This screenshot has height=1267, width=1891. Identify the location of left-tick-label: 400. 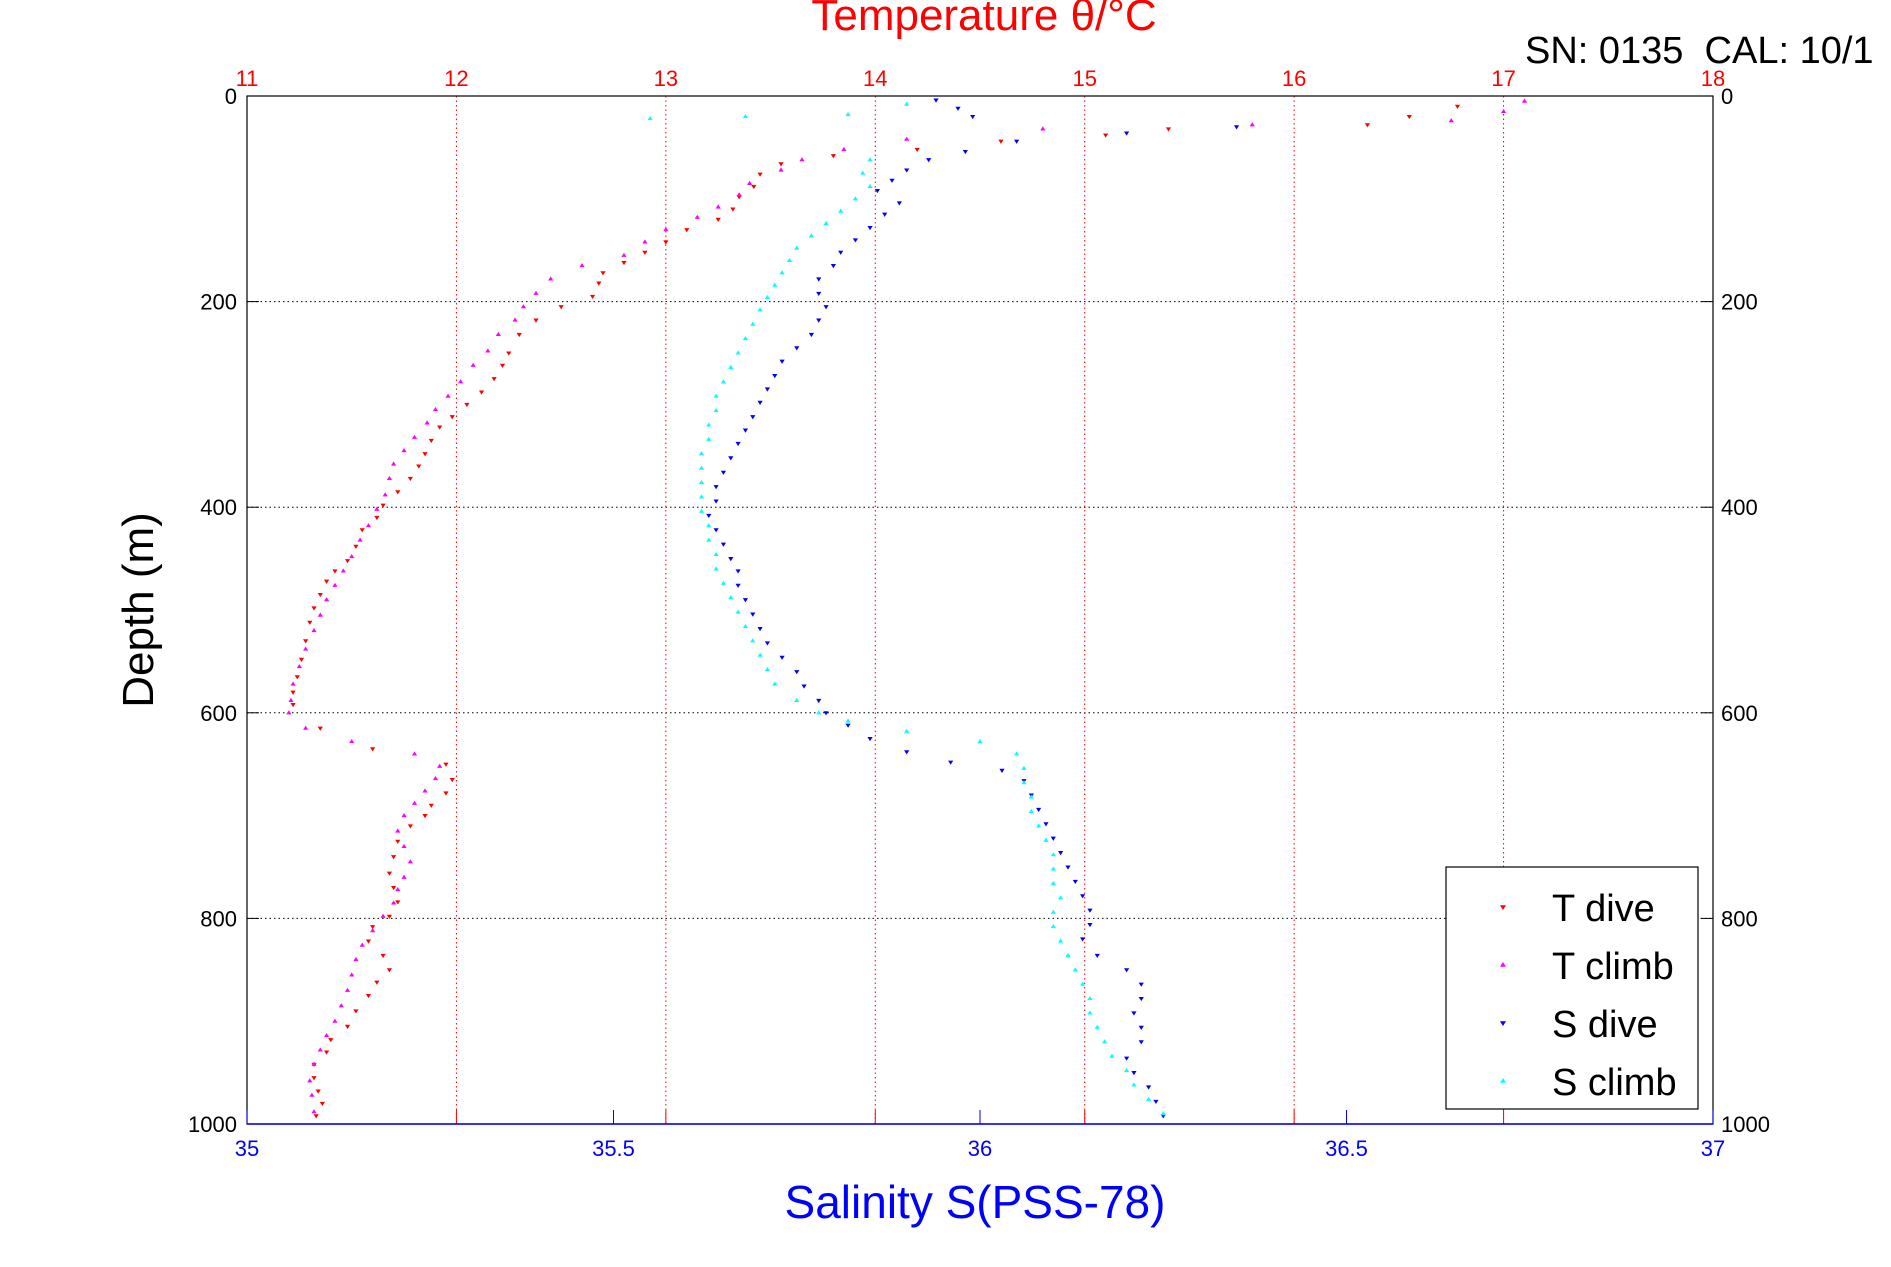
(218, 507).